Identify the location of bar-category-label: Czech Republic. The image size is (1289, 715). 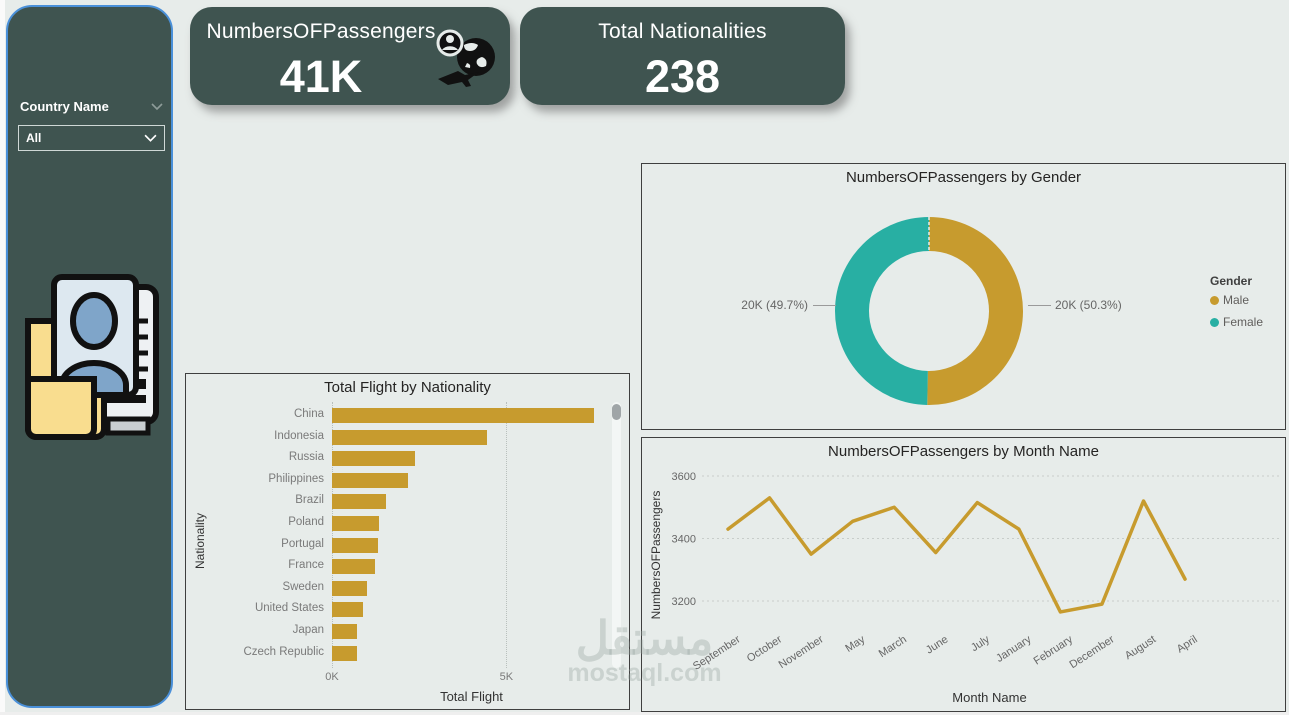
(283, 651).